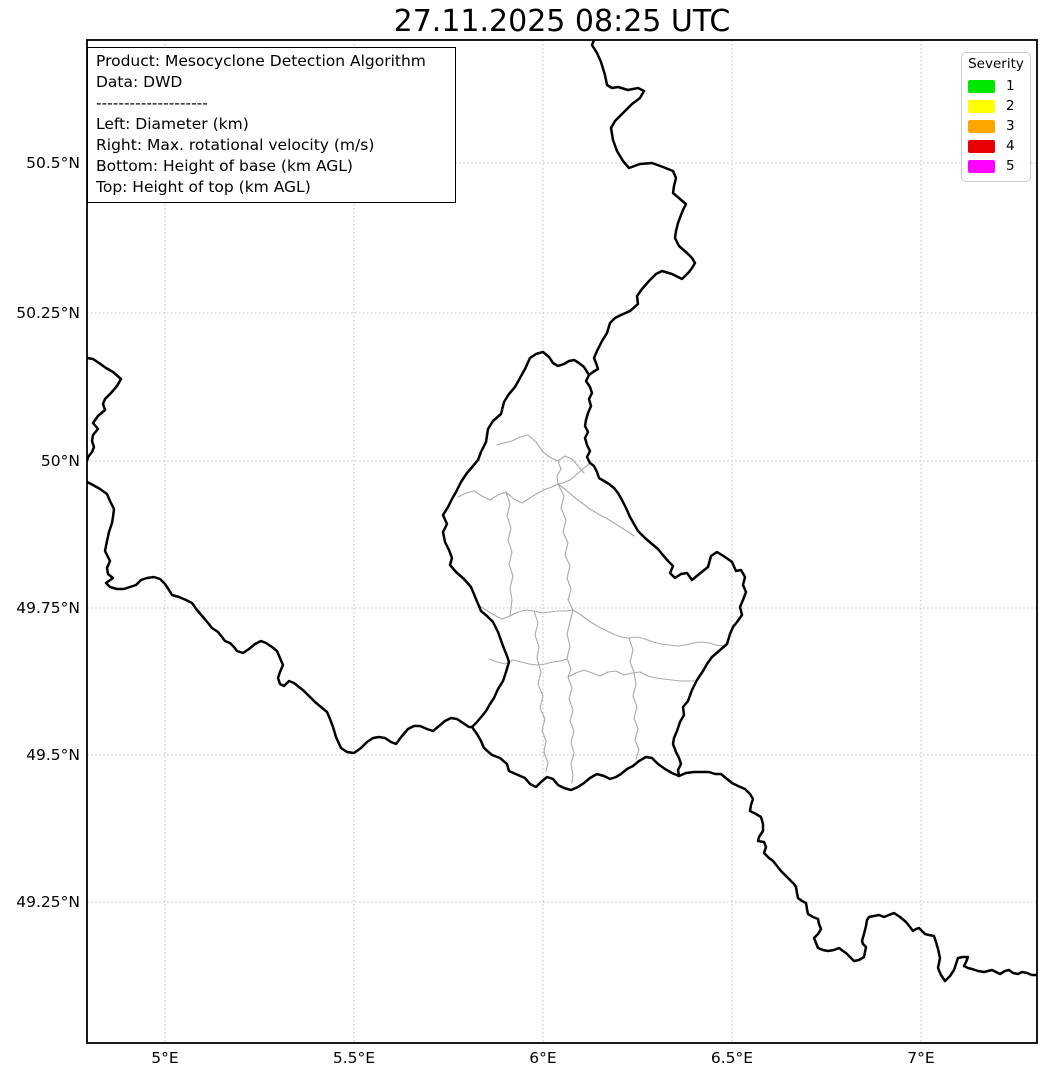  I want to click on belgium-france-border, so click(280, 555).